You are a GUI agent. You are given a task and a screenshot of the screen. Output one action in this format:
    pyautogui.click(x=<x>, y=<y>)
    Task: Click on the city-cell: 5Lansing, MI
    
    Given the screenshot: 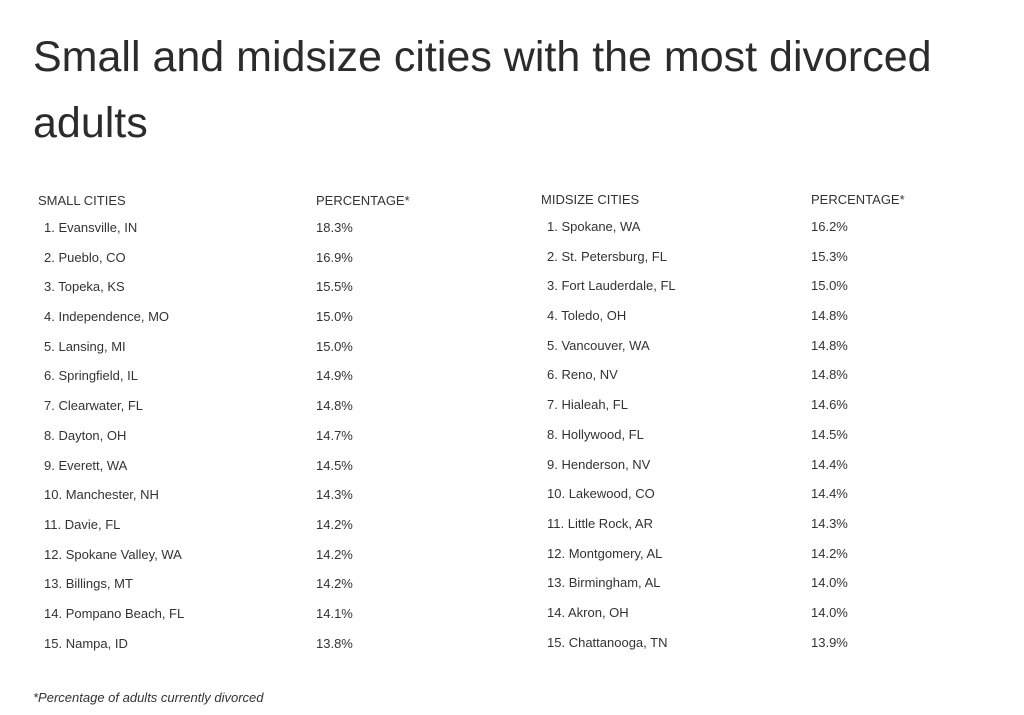 What is the action you would take?
    pyautogui.click(x=82, y=347)
    